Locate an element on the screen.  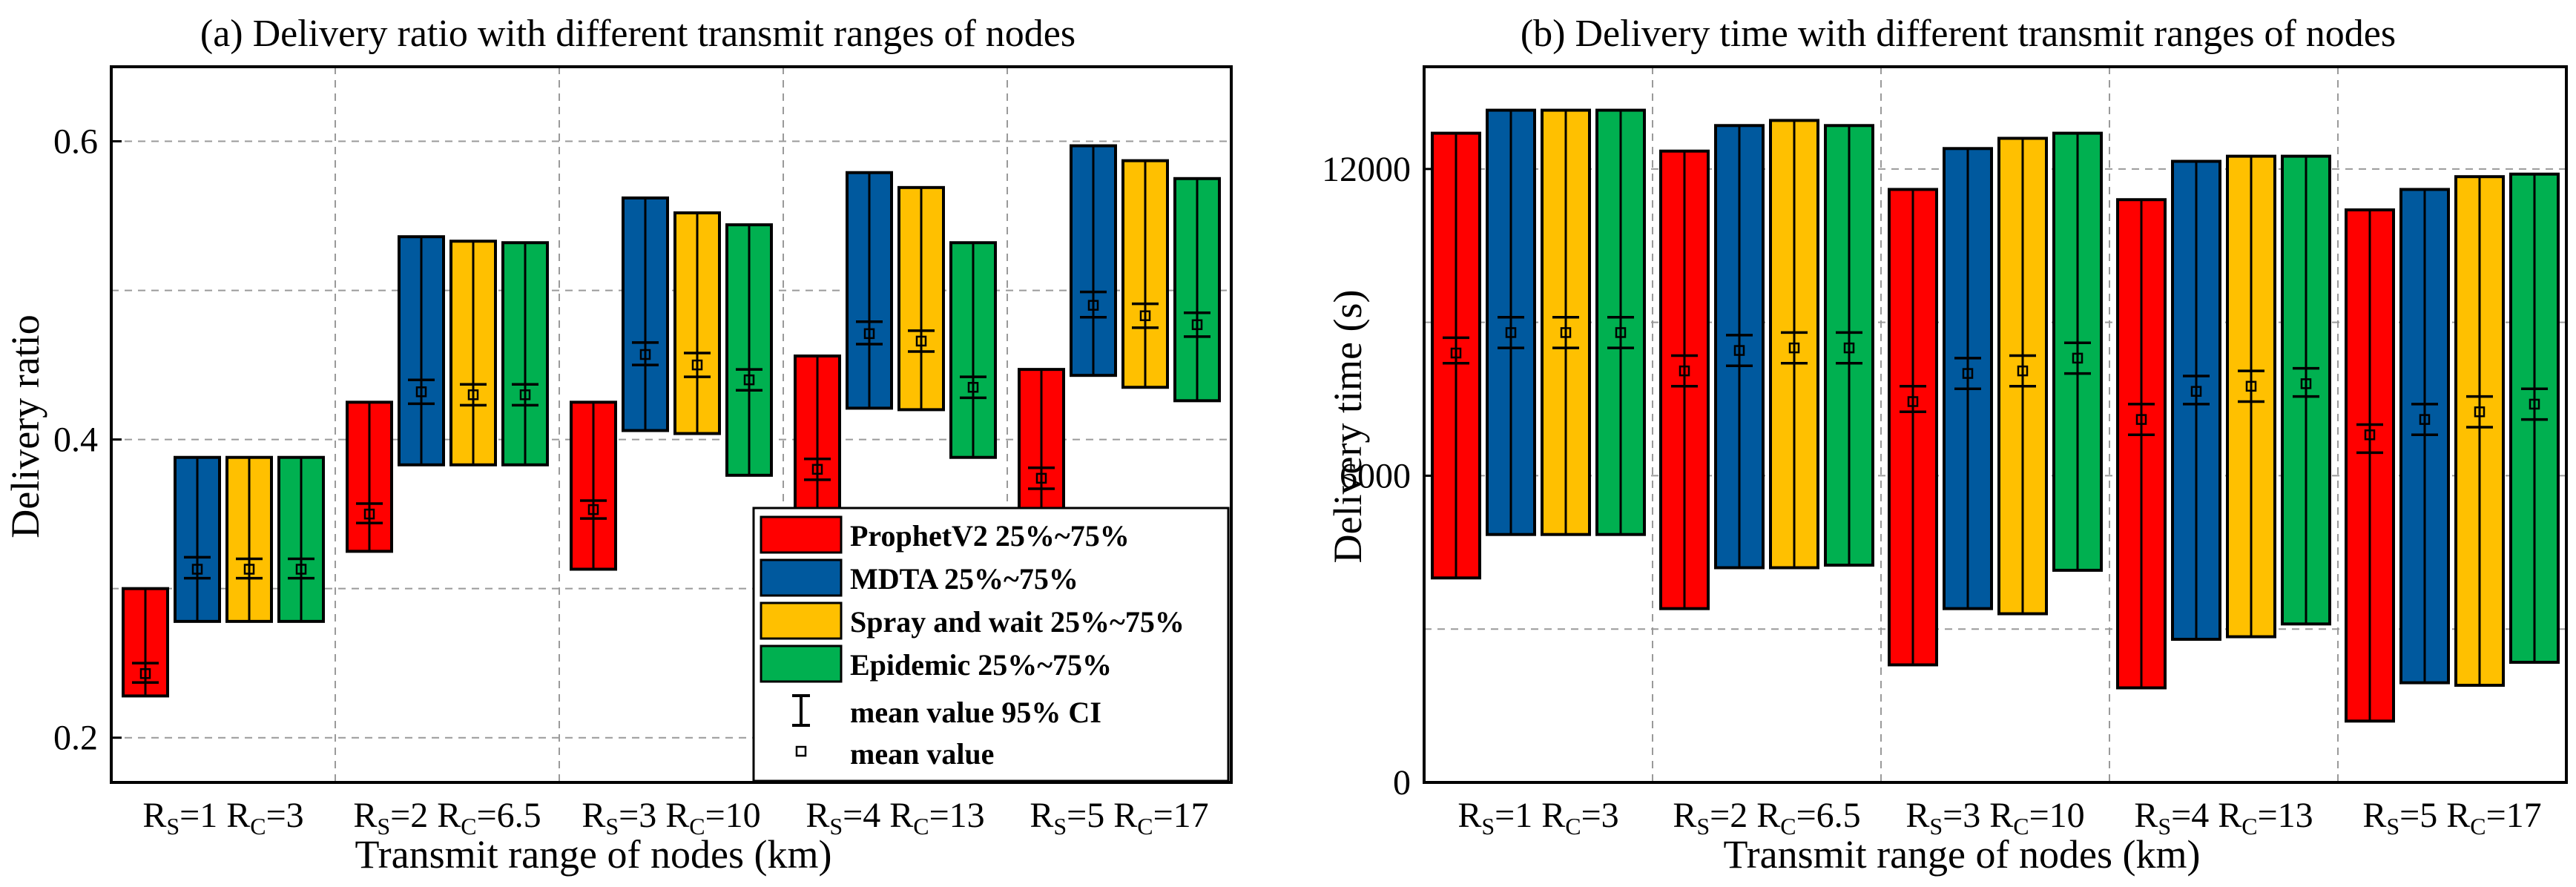
mean-spray-and-wait-1-b is located at coordinates (1566, 333).